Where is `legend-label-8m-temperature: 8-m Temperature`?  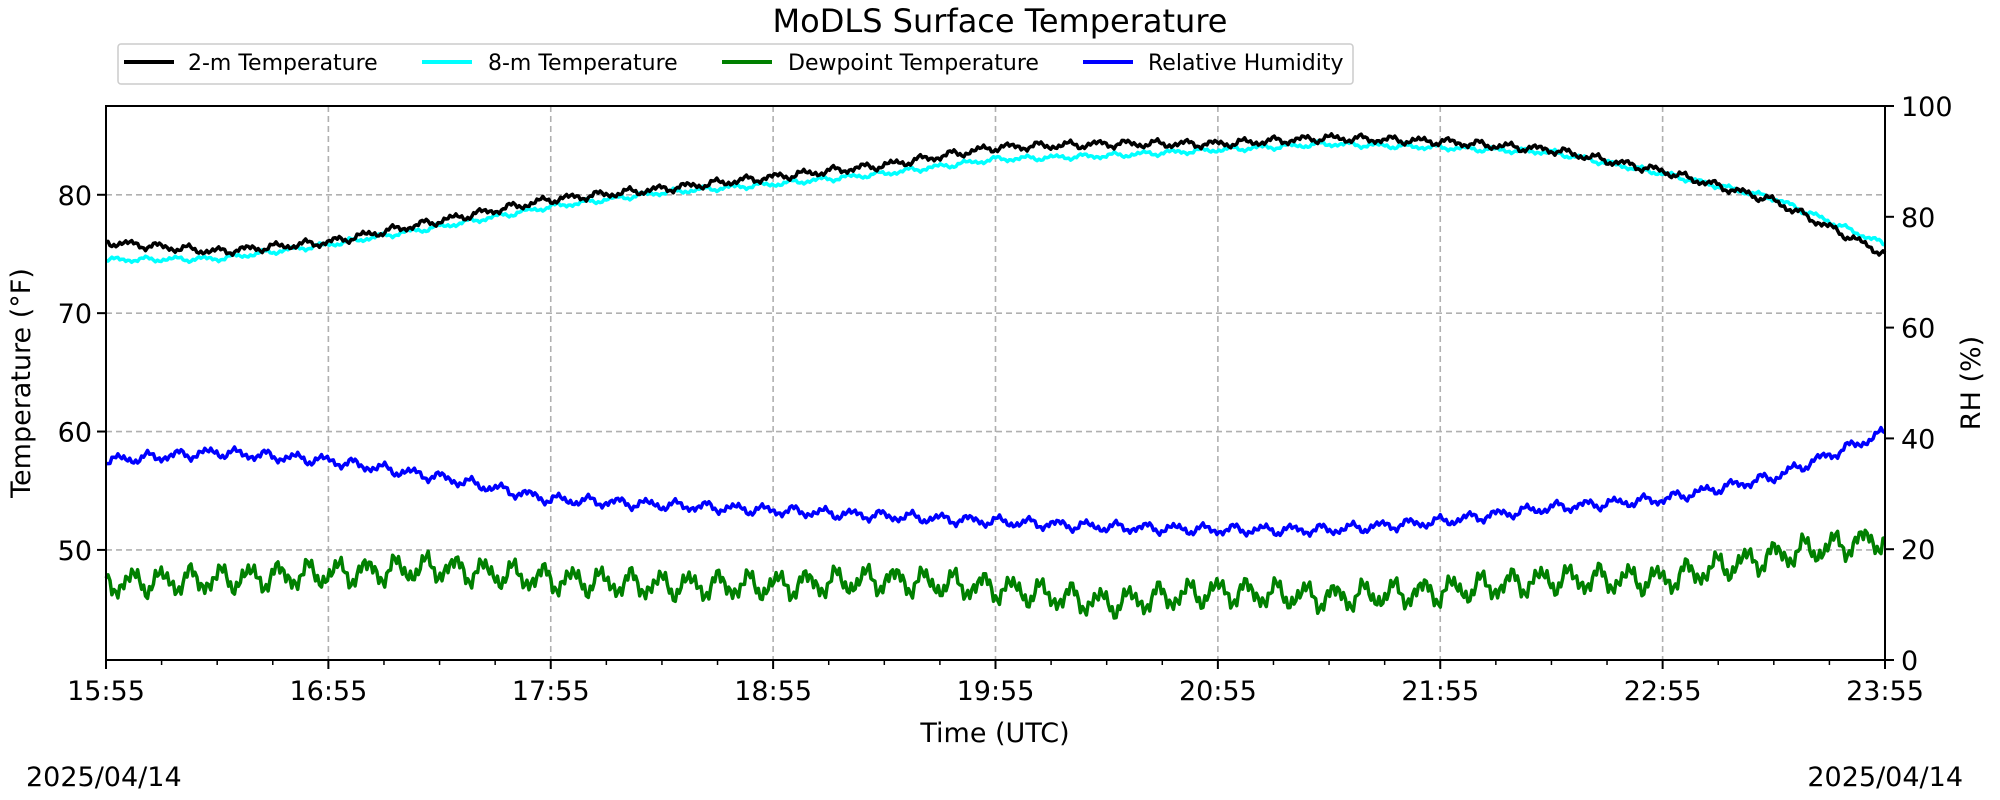
legend-label-8m-temperature: 8-m Temperature is located at coordinates (583, 63).